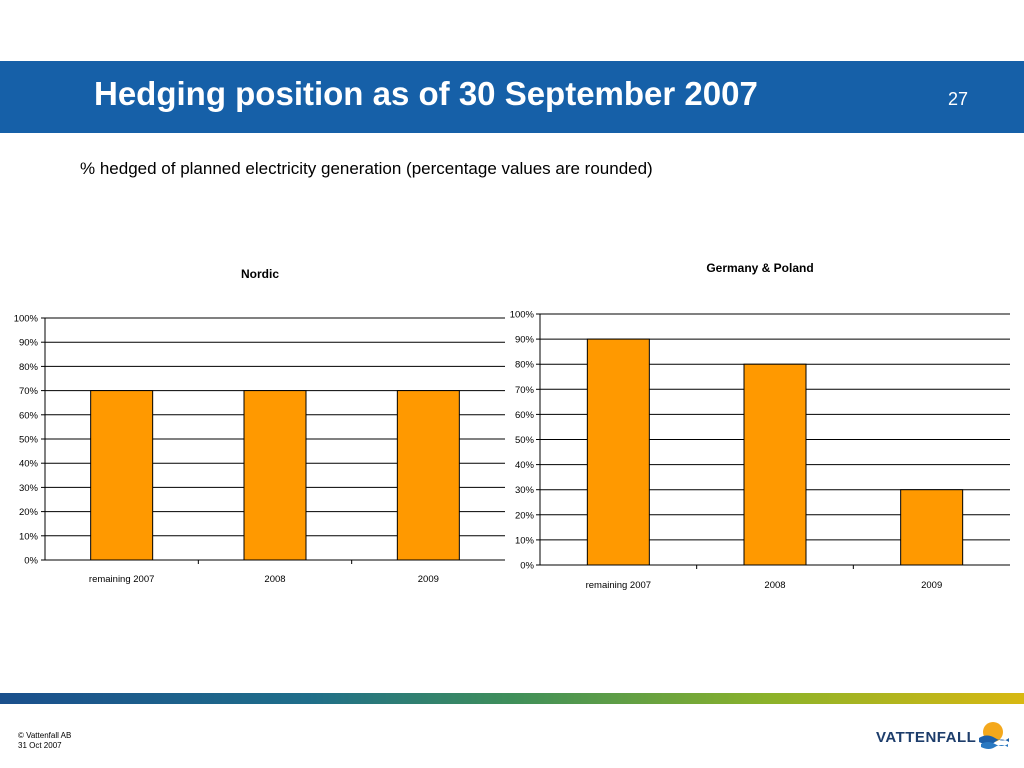 Image resolution: width=1024 pixels, height=768 pixels. What do you see at coordinates (994, 735) in the screenshot?
I see `sun-wave-icon` at bounding box center [994, 735].